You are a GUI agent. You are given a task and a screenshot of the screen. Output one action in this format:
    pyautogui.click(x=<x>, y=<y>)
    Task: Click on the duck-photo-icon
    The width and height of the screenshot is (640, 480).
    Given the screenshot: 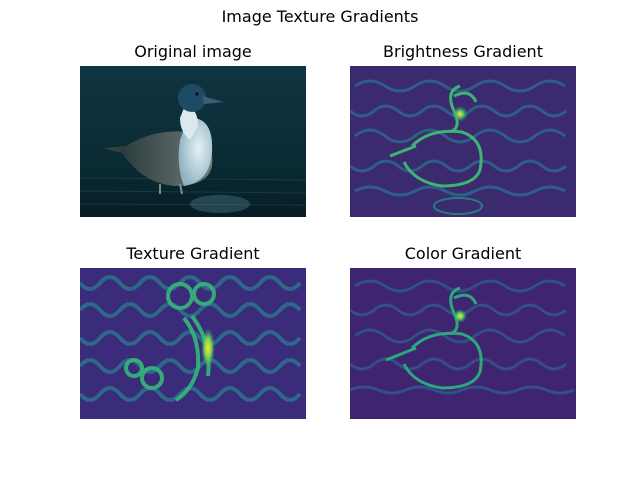 What is the action you would take?
    pyautogui.click(x=193, y=141)
    